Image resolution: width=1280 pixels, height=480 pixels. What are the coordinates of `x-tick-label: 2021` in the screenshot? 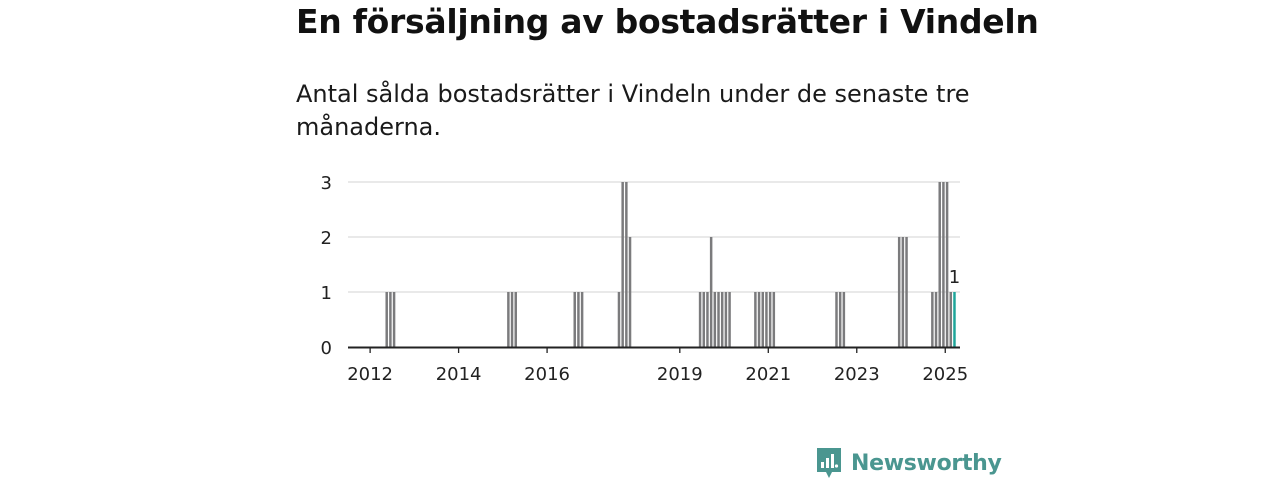 It's located at (768, 374).